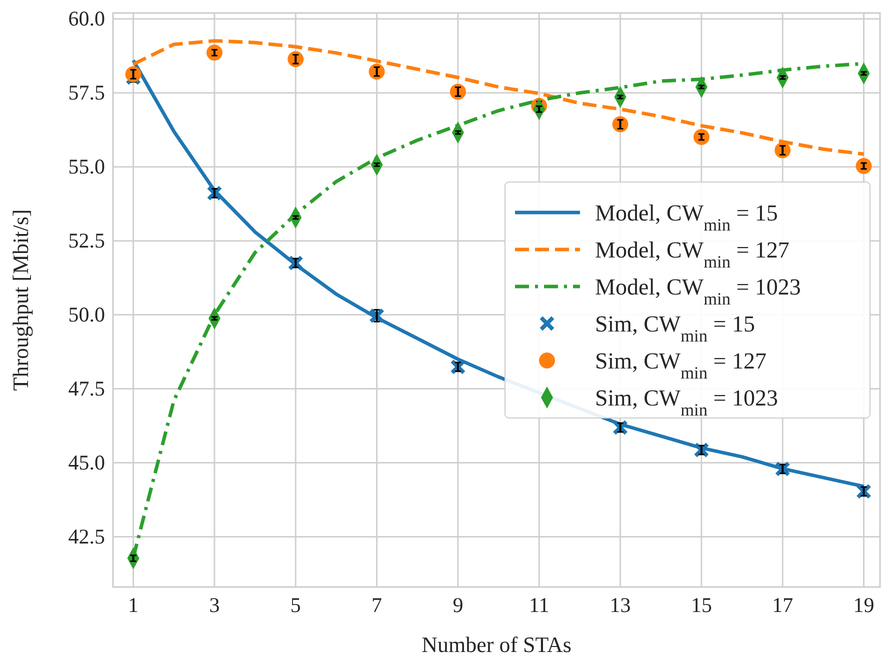  What do you see at coordinates (686, 402) in the screenshot?
I see `legend-label: Sim, CW$_{min}$ = 1023` at bounding box center [686, 402].